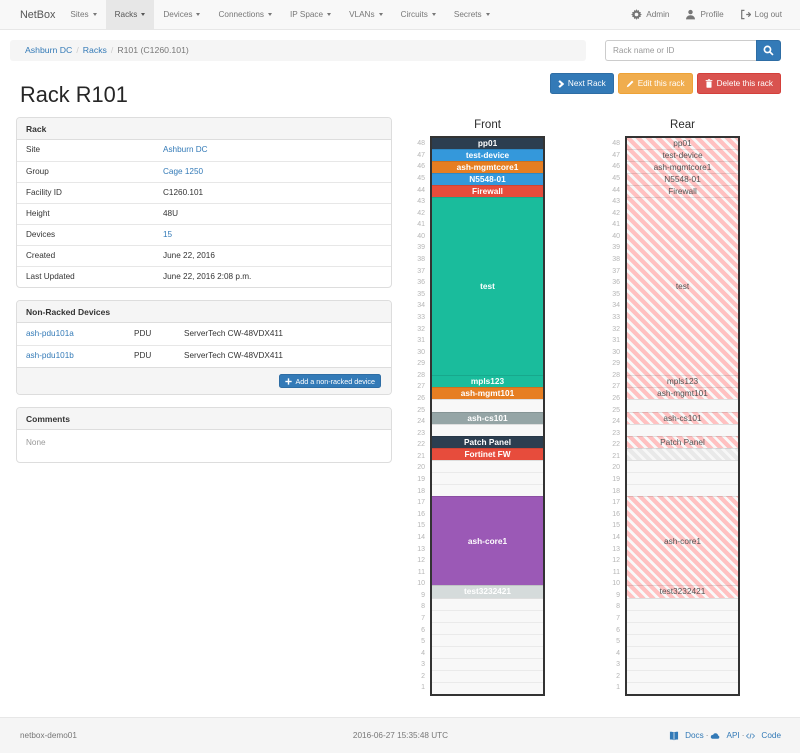 The height and width of the screenshot is (753, 800). I want to click on nav-item-profile: Profile, so click(704, 14).